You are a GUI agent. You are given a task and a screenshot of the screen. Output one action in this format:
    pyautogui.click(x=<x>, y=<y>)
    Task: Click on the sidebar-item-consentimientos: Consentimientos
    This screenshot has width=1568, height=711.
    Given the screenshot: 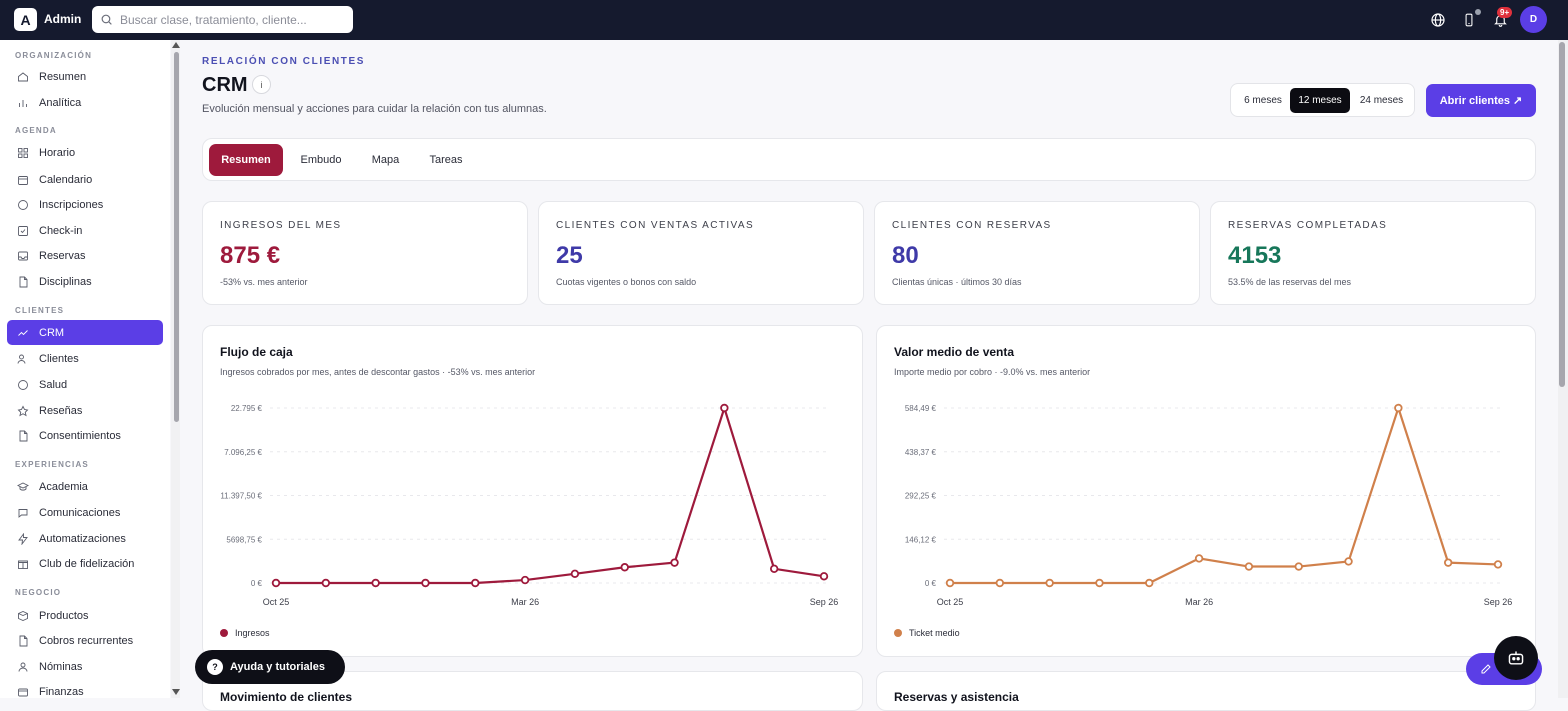 What is the action you would take?
    pyautogui.click(x=85, y=435)
    